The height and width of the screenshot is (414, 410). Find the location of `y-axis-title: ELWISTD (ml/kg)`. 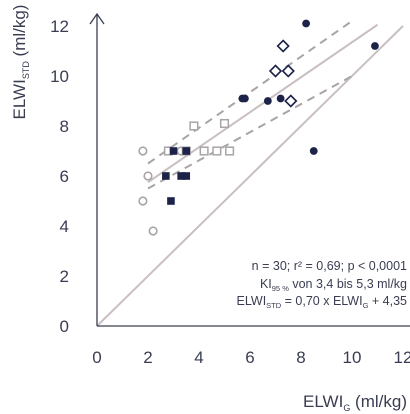

y-axis-title: ELWISTD (ml/kg) is located at coordinates (20, 62).